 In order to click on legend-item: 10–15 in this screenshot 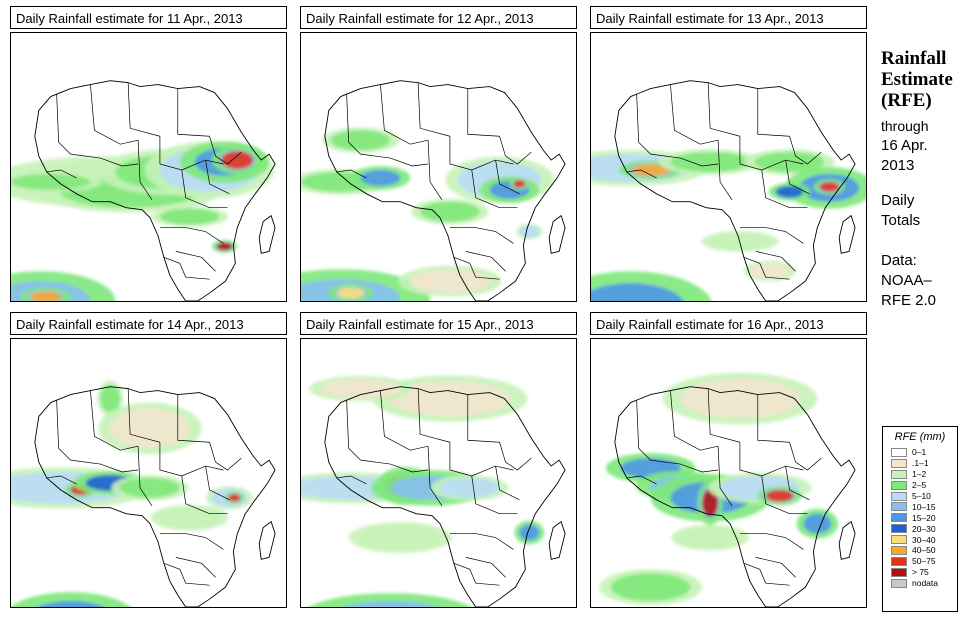, I will do `click(914, 506)`.